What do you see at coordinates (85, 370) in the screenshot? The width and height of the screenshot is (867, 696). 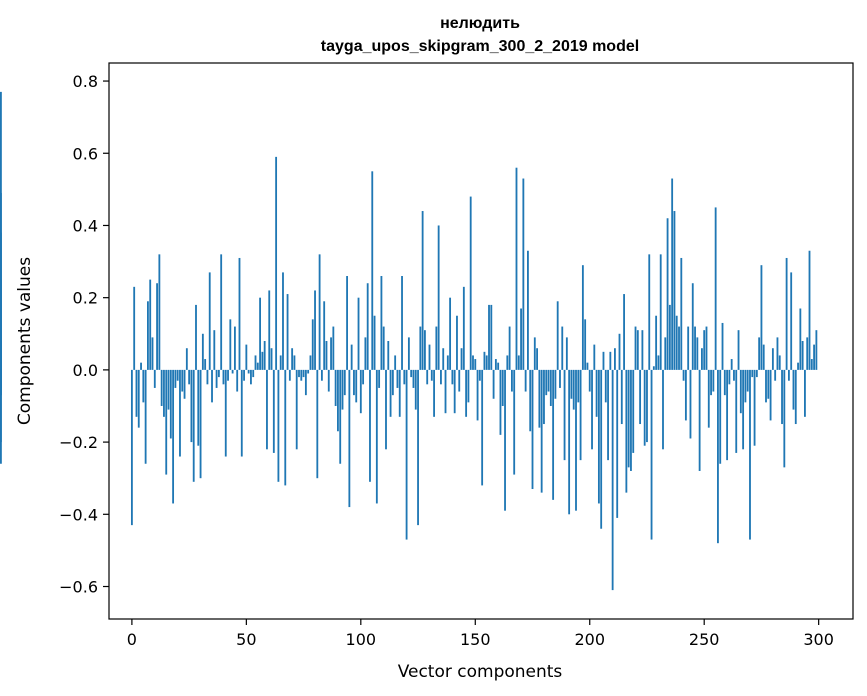 I see `y-tick-label: 0.0` at bounding box center [85, 370].